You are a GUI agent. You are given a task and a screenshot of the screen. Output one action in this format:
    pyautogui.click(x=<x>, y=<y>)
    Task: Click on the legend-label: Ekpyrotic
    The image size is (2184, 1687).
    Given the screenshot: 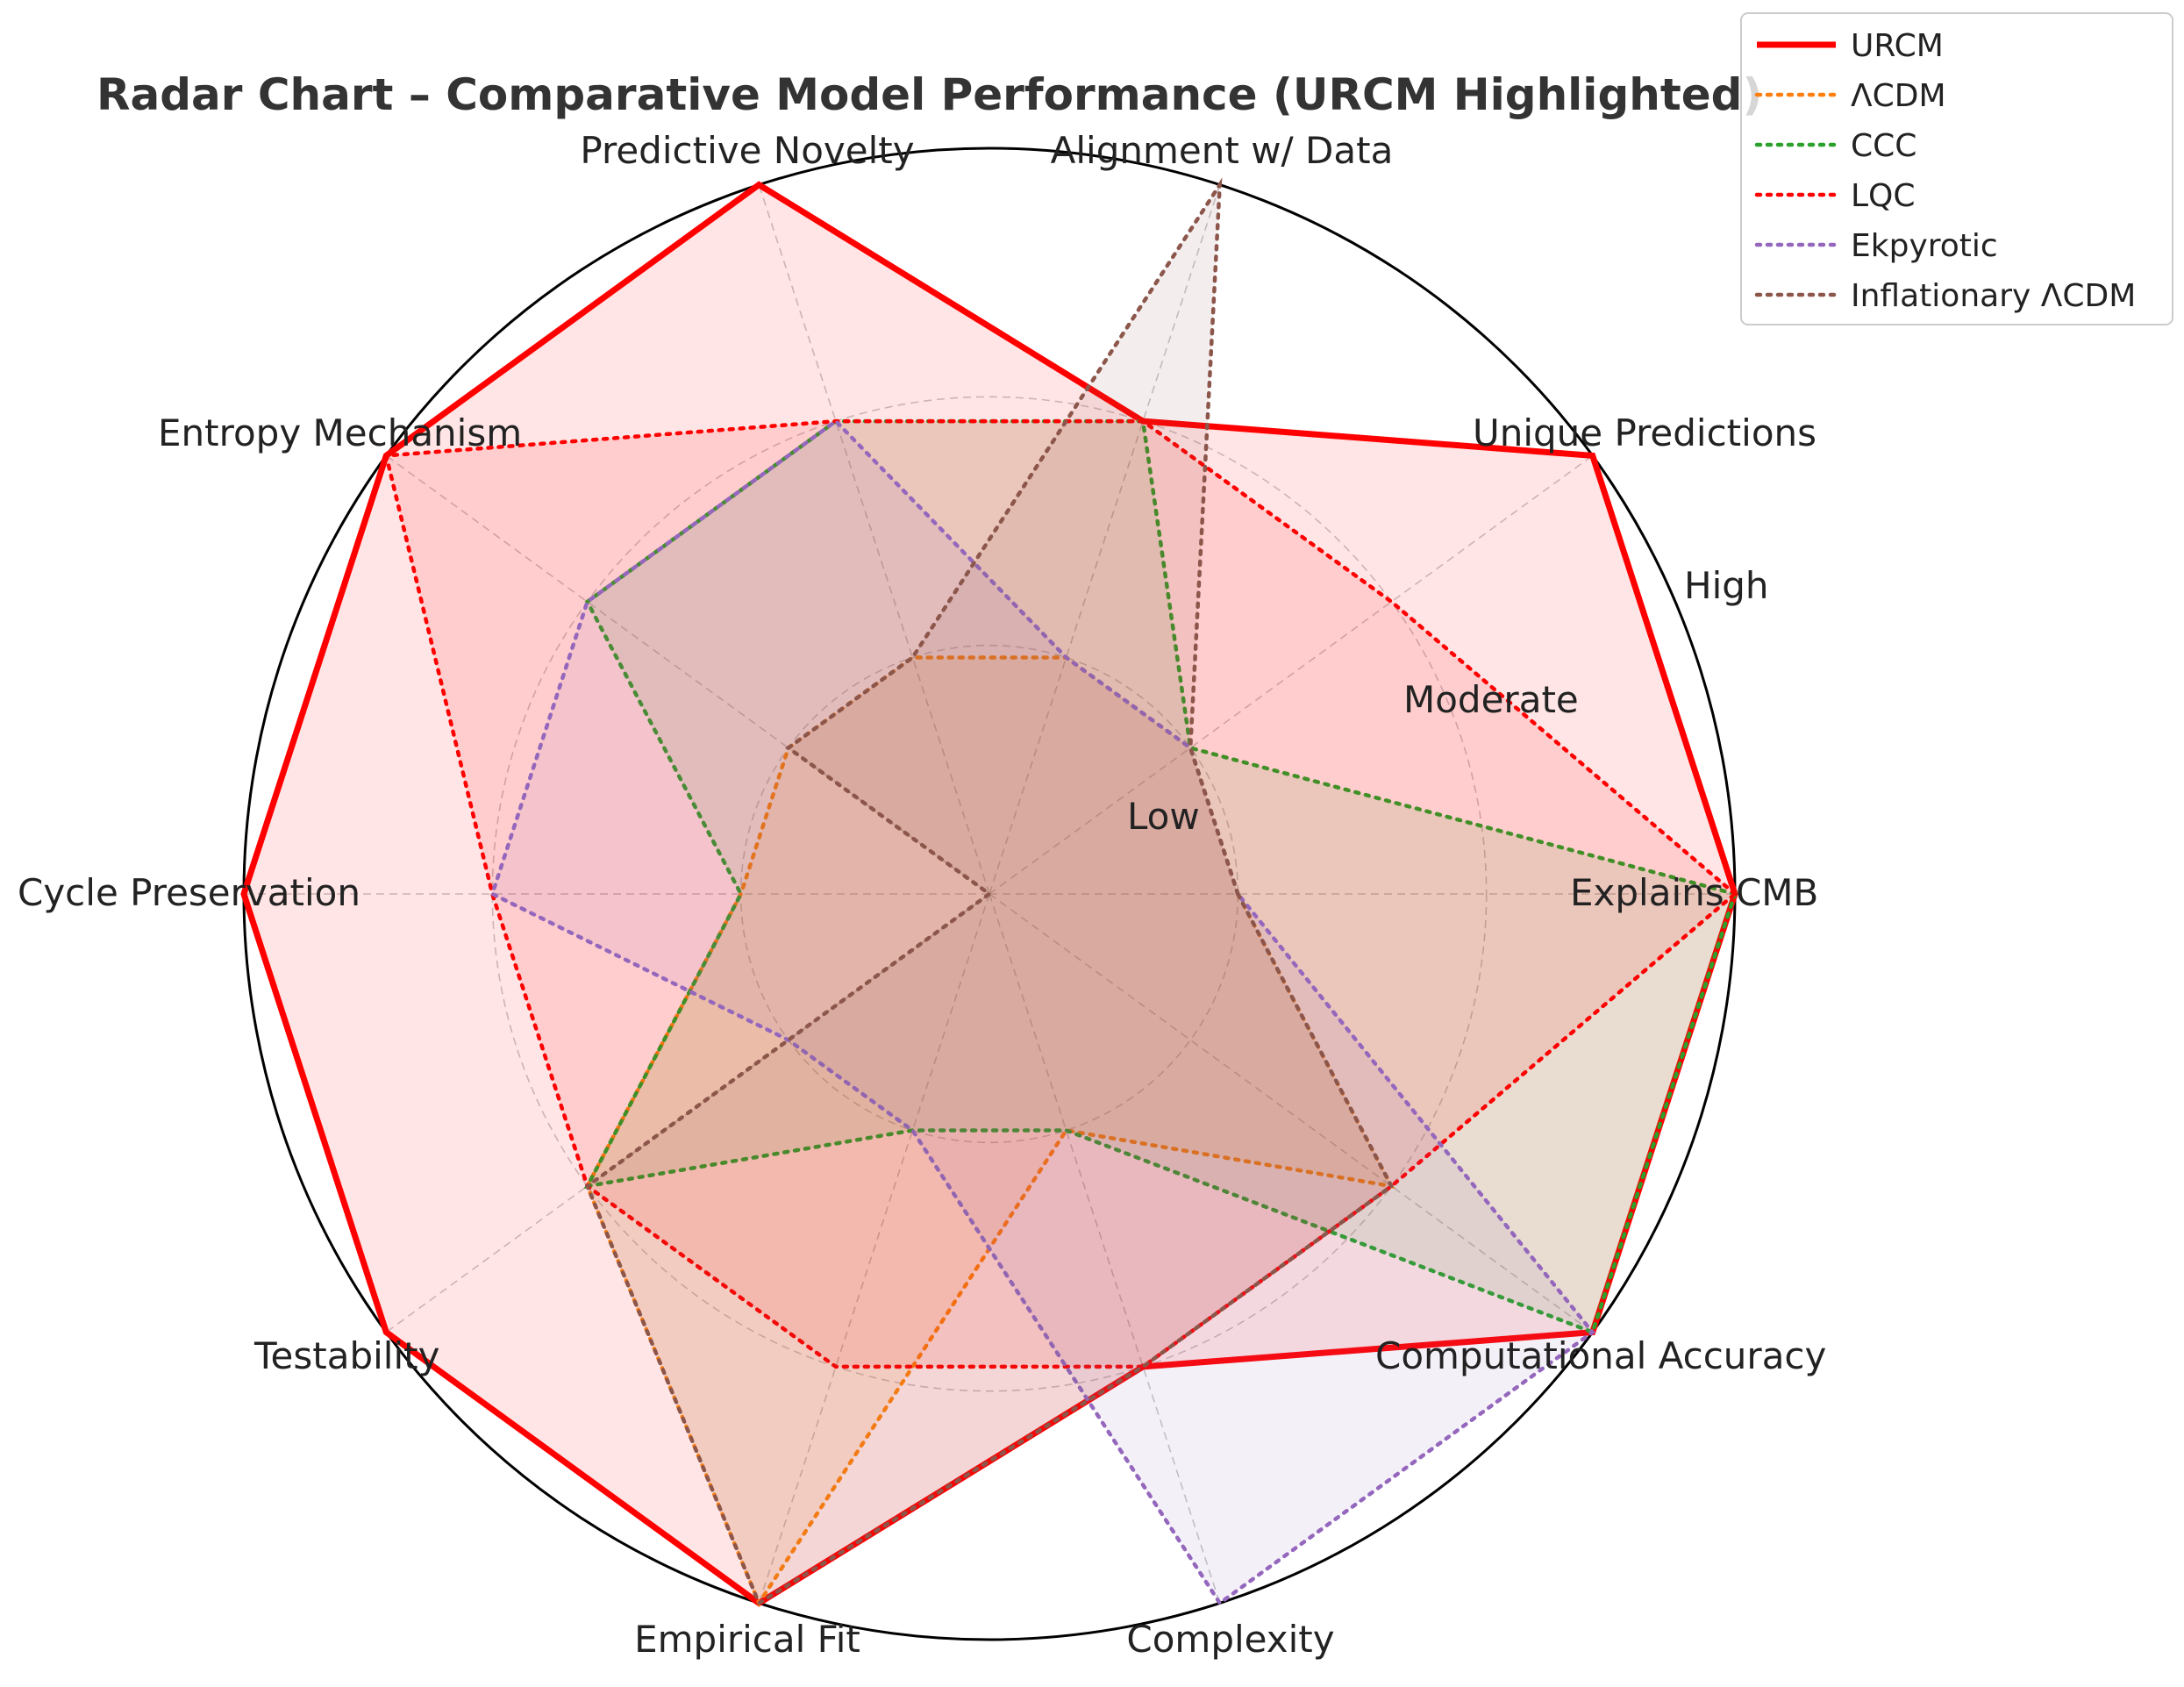 What is the action you would take?
    pyautogui.click(x=1924, y=246)
    